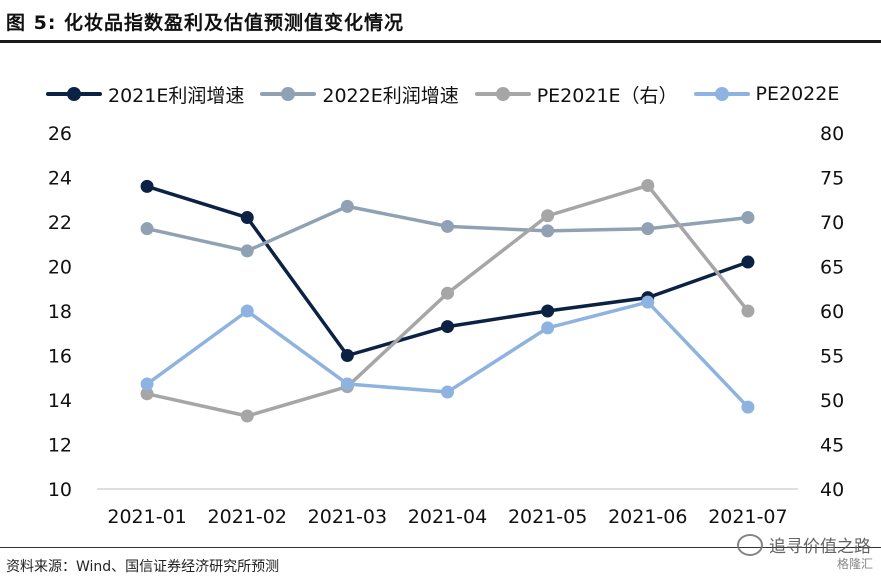  Describe the element at coordinates (60, 179) in the screenshot. I see `y-left-tick-label: 24` at that location.